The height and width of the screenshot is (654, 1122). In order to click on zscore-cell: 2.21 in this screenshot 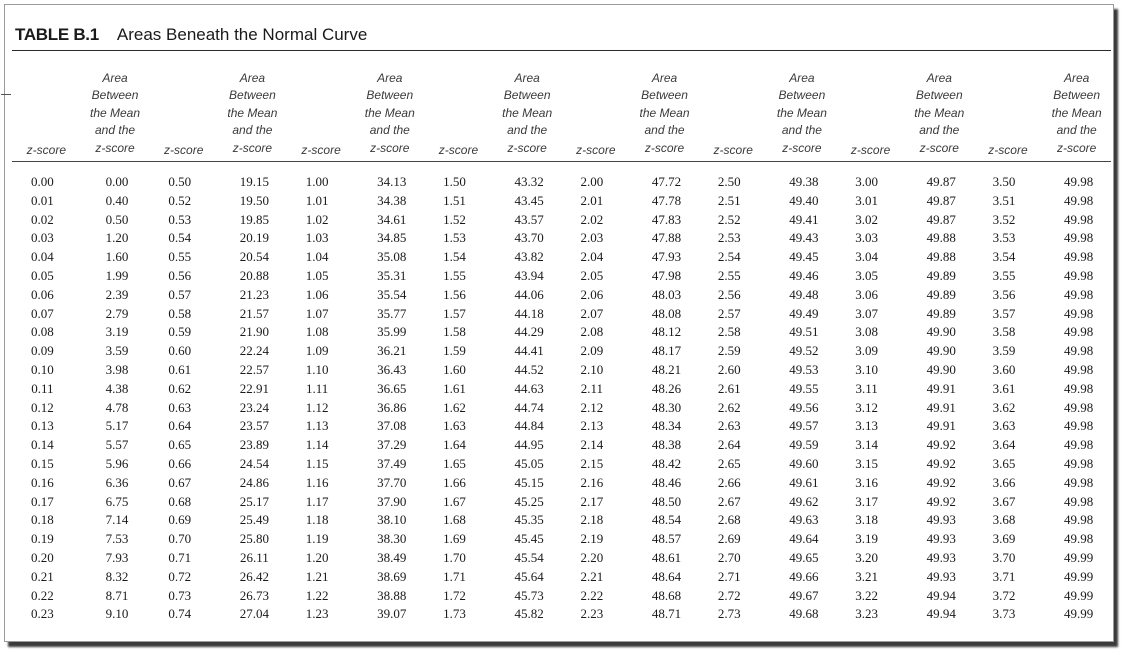, I will do `click(592, 576)`.